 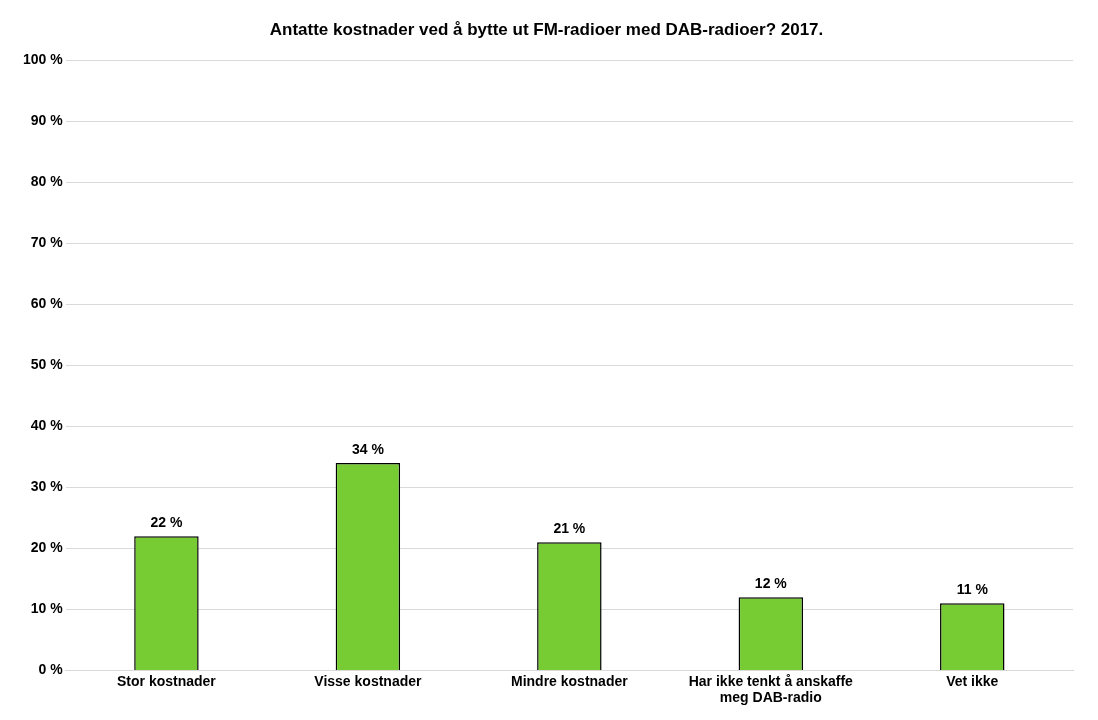 I want to click on y-tick-label: 60 %, so click(x=47, y=303).